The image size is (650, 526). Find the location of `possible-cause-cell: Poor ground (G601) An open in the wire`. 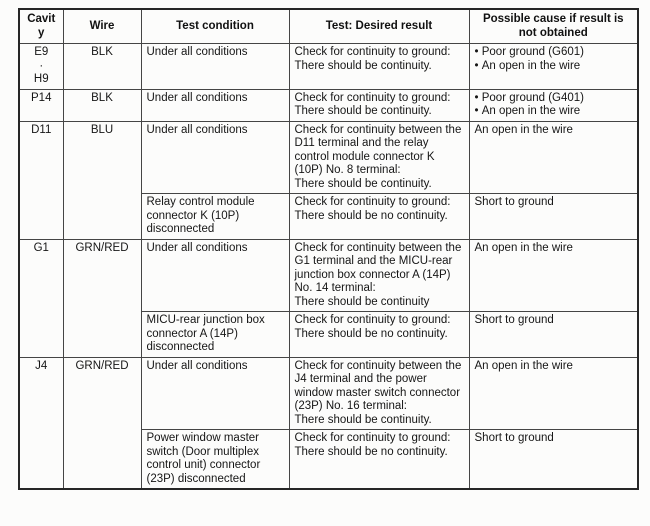

possible-cause-cell: Poor ground (G601) An open in the wire is located at coordinates (553, 66).